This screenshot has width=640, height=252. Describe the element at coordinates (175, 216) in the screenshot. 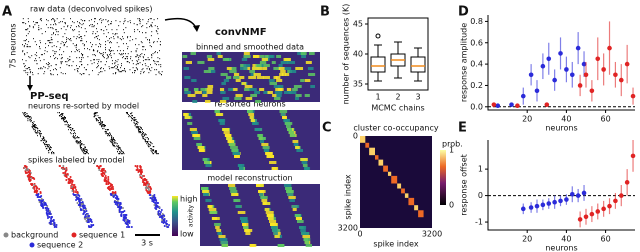

I see `colorbar` at that location.